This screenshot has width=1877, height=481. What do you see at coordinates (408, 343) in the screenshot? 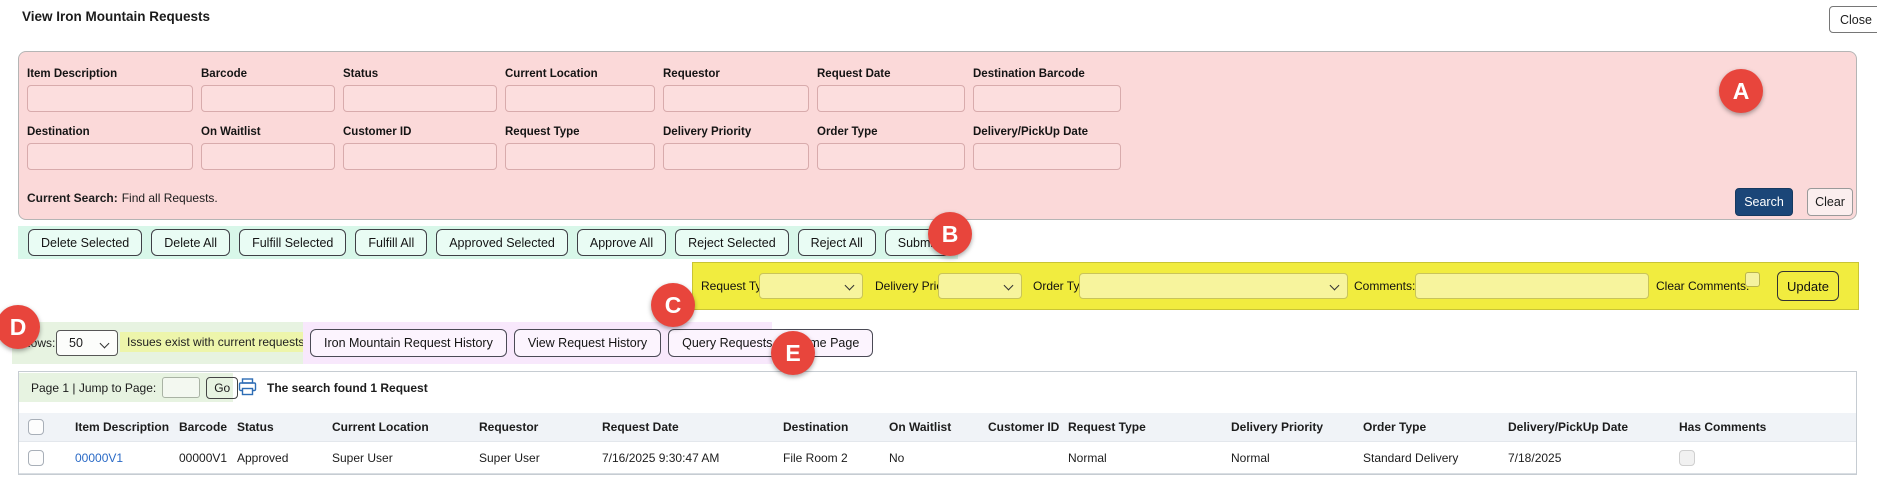
I see `iron-mountain-request-history-button: Iron Mountain Request History` at bounding box center [408, 343].